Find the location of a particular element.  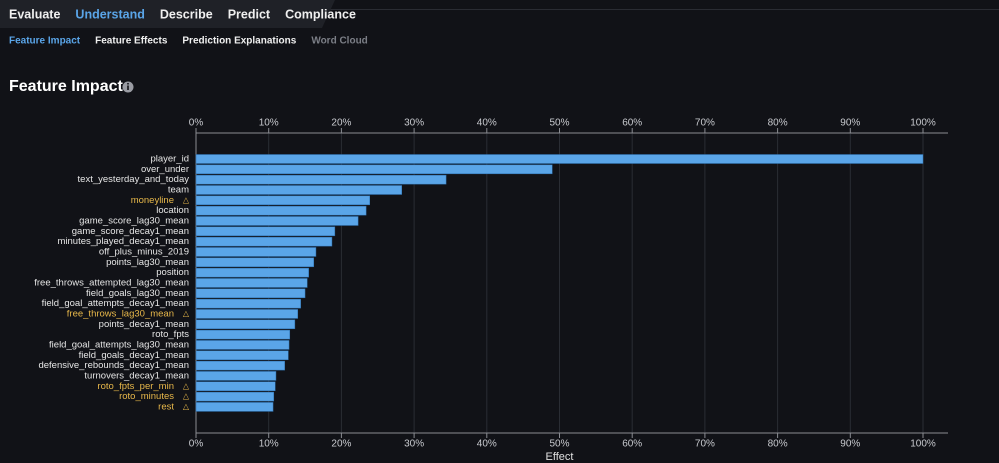

subnav-tab: Feature Impact is located at coordinates (45, 41).